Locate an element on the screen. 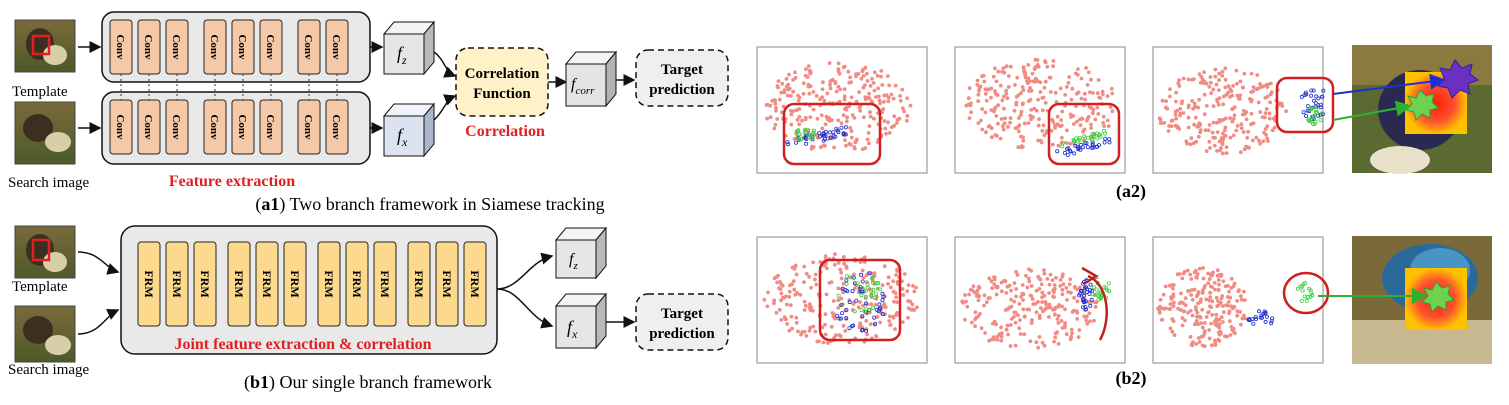 This screenshot has height=405, width=1509. template-image-a1 is located at coordinates (45, 46).